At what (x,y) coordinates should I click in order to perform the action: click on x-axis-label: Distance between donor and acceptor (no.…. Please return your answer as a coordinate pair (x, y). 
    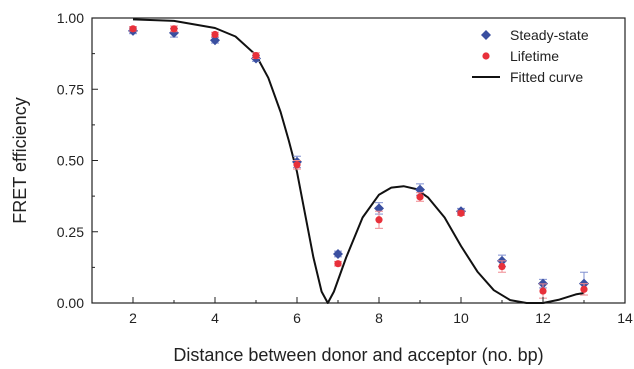
    Looking at the image, I should click on (358, 355).